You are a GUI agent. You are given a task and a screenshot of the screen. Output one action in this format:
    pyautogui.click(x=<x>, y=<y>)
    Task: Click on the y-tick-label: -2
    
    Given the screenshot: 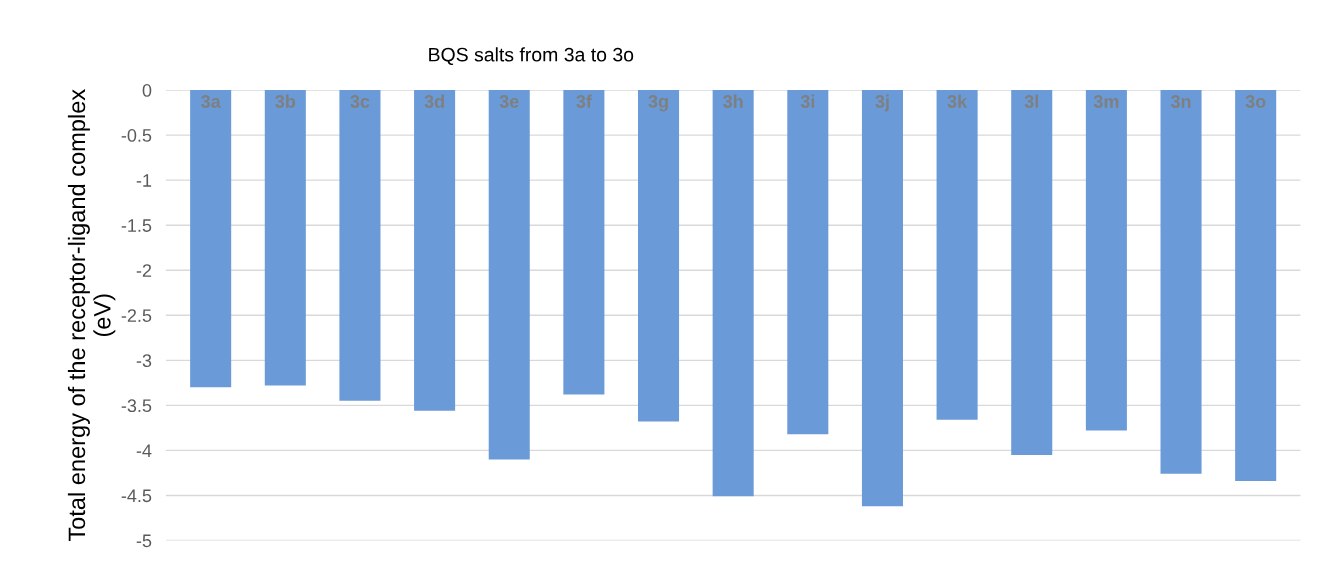 What is the action you would take?
    pyautogui.click(x=144, y=270)
    